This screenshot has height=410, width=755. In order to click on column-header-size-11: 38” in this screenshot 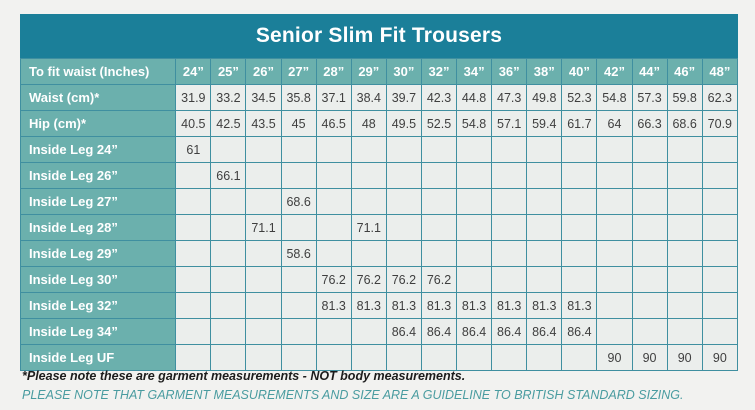, I will do `click(544, 71)`.